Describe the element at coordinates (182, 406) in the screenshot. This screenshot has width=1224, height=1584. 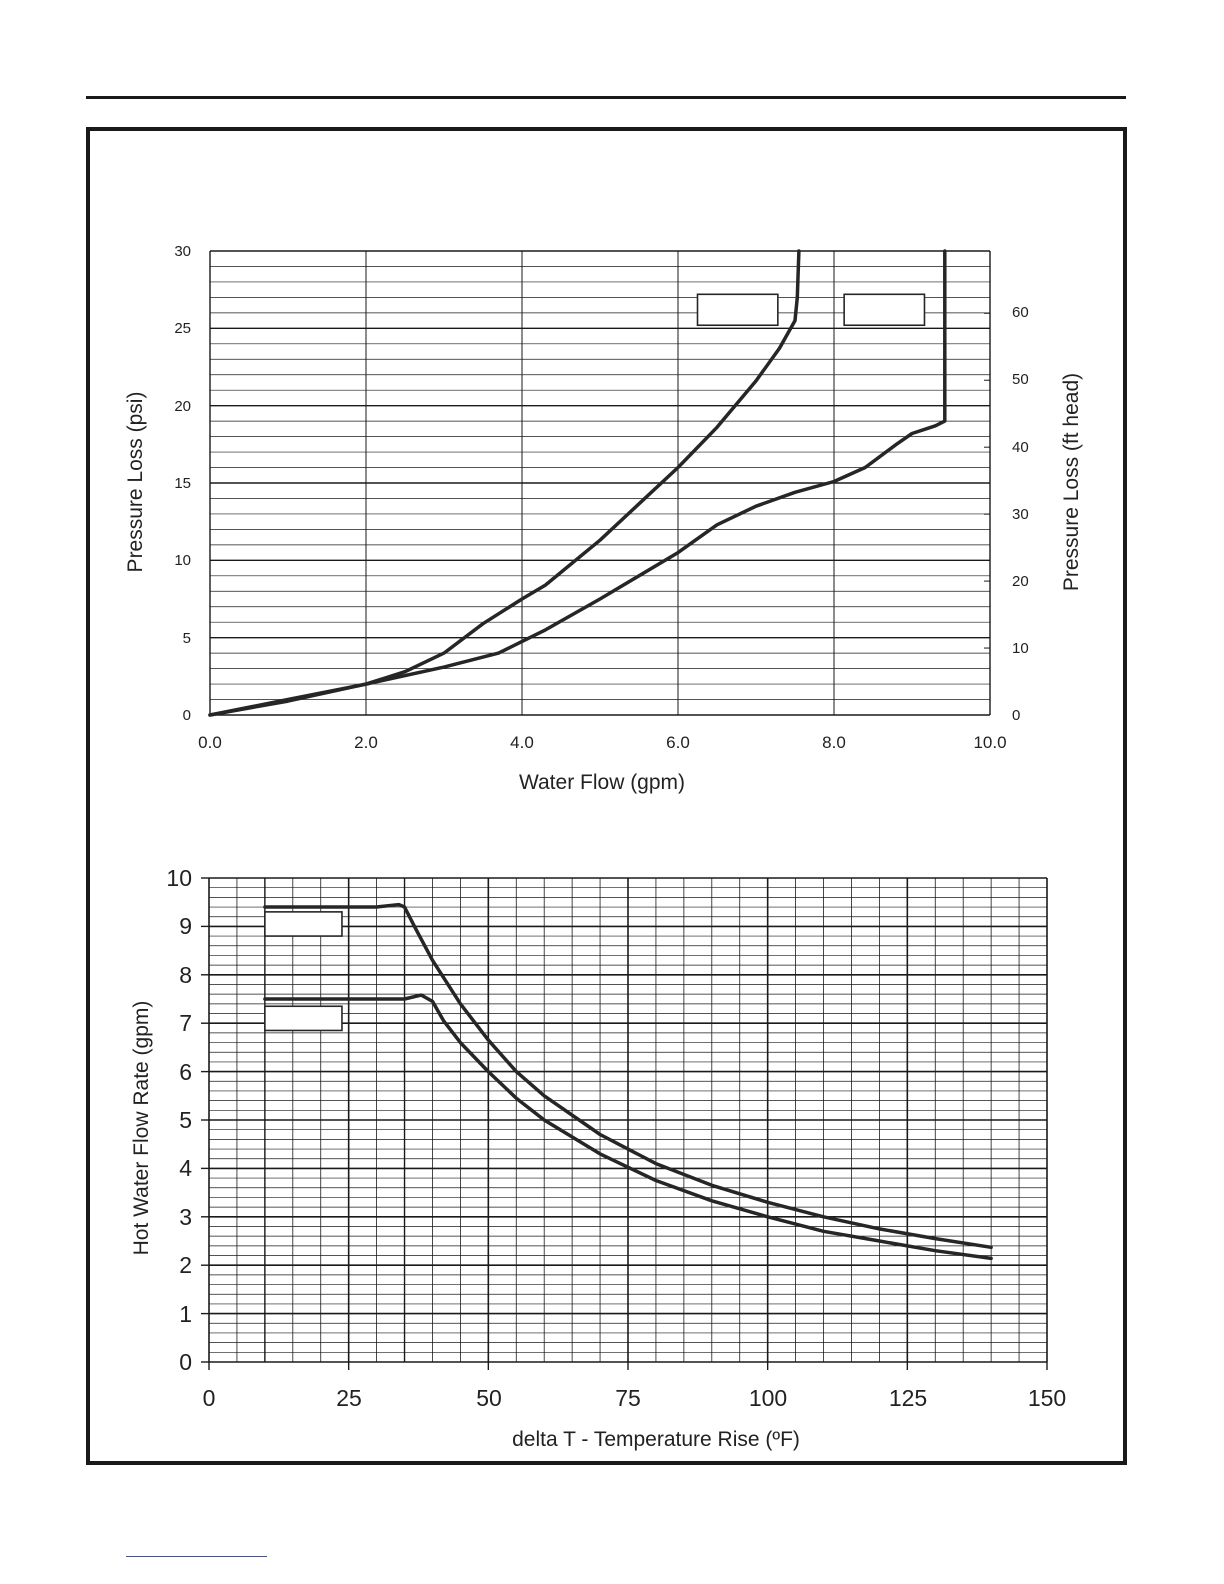
I see `chart1-y-tick: 20` at that location.